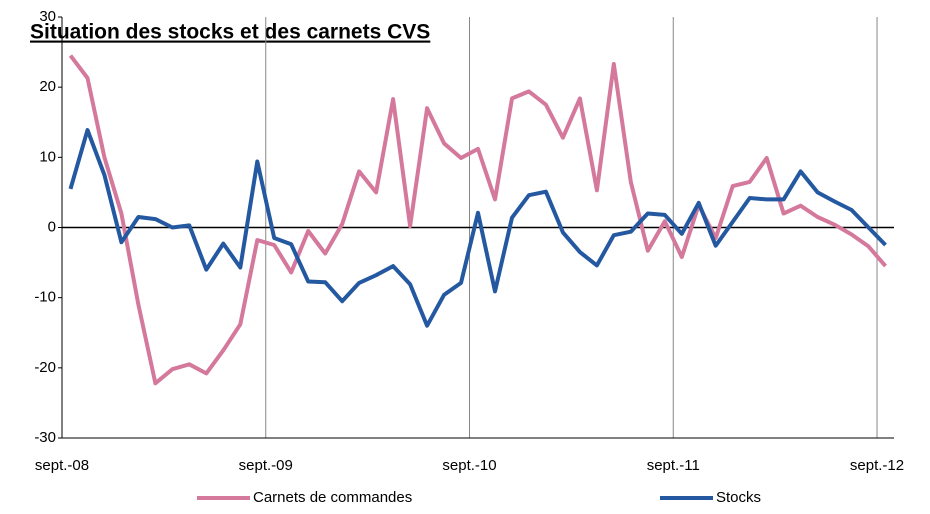 The width and height of the screenshot is (930, 514). Describe the element at coordinates (52, 226) in the screenshot. I see `y-tick-label: 0` at that location.